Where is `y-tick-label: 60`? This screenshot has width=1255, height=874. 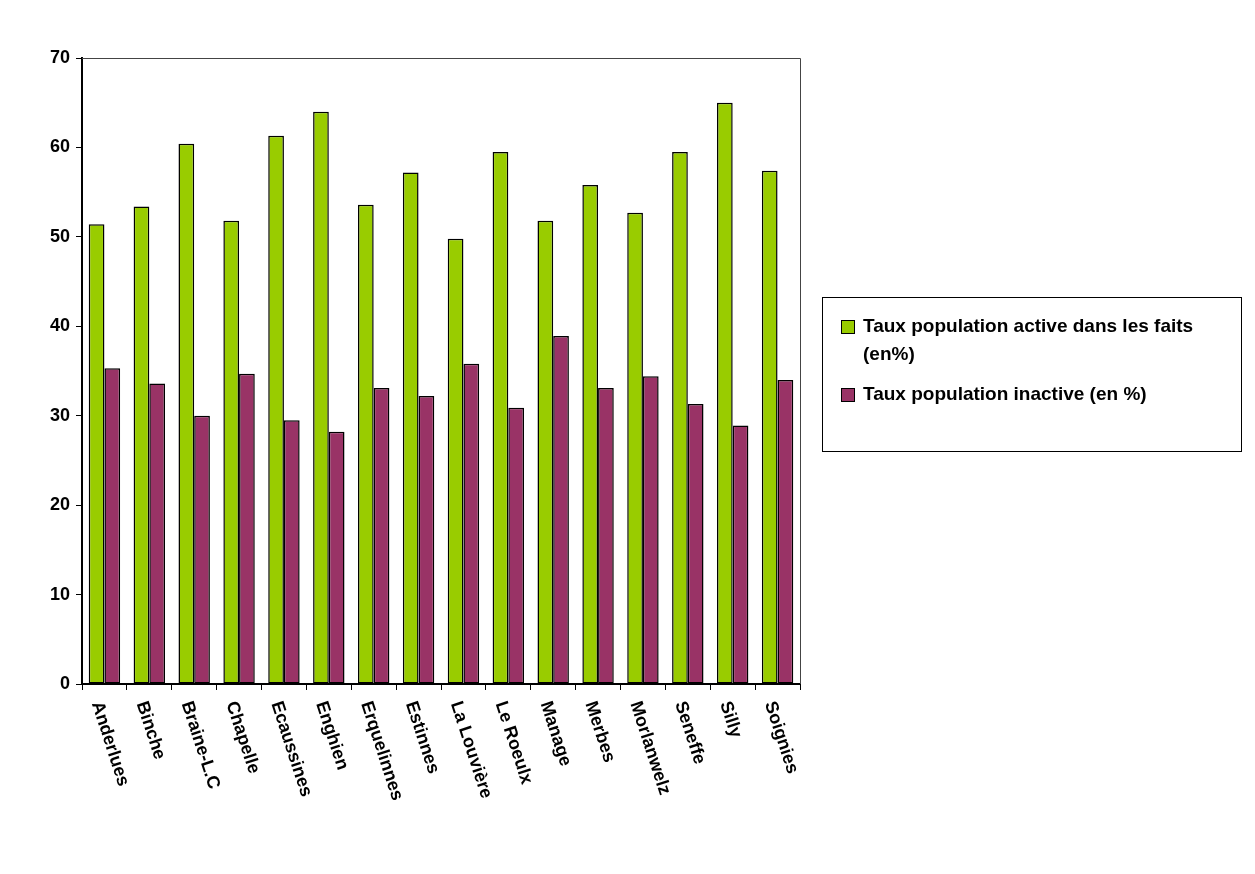 y-tick-label: 60 is located at coordinates (59, 146).